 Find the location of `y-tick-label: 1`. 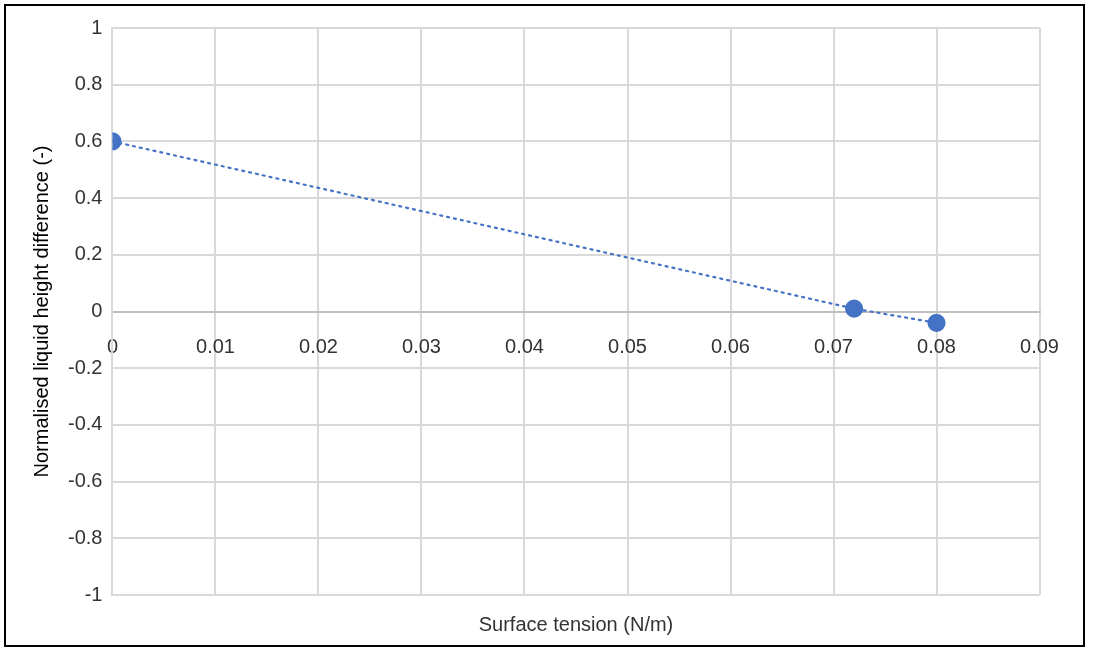

y-tick-label: 1 is located at coordinates (97, 26).